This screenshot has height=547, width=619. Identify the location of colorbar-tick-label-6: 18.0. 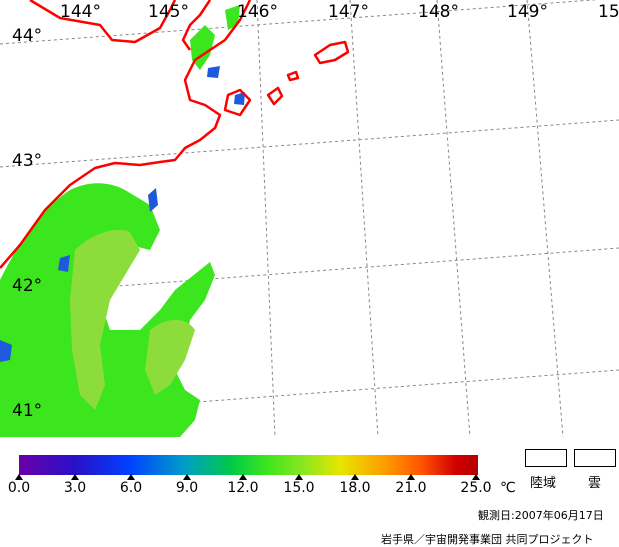
(355, 488).